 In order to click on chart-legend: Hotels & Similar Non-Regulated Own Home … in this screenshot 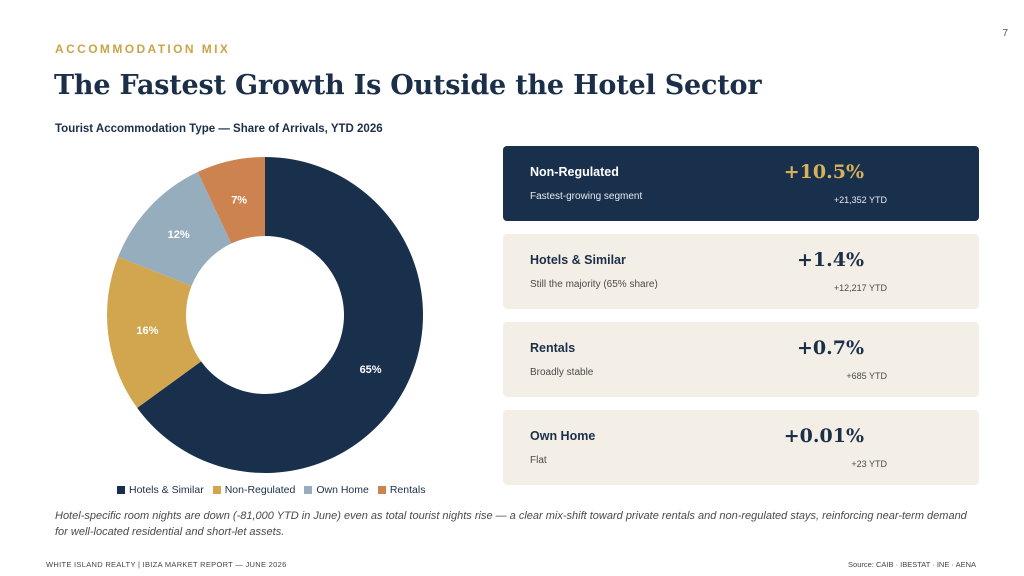, I will do `click(271, 490)`.